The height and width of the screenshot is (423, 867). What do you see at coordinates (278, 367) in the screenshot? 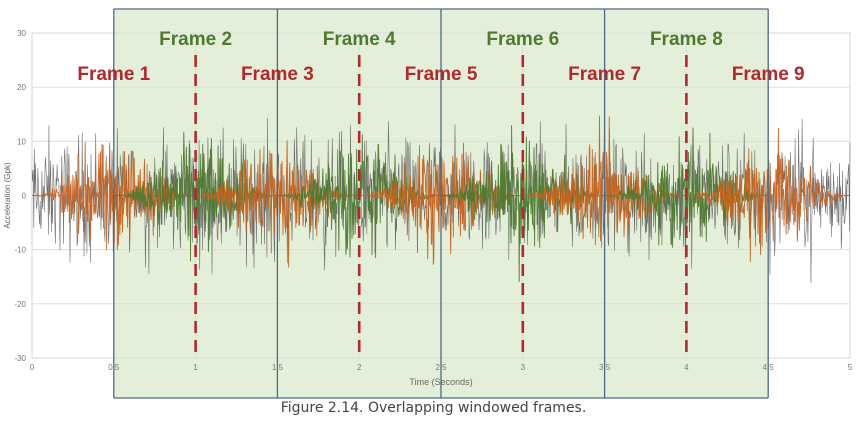
I see `x-tick-label: 1.5` at bounding box center [278, 367].